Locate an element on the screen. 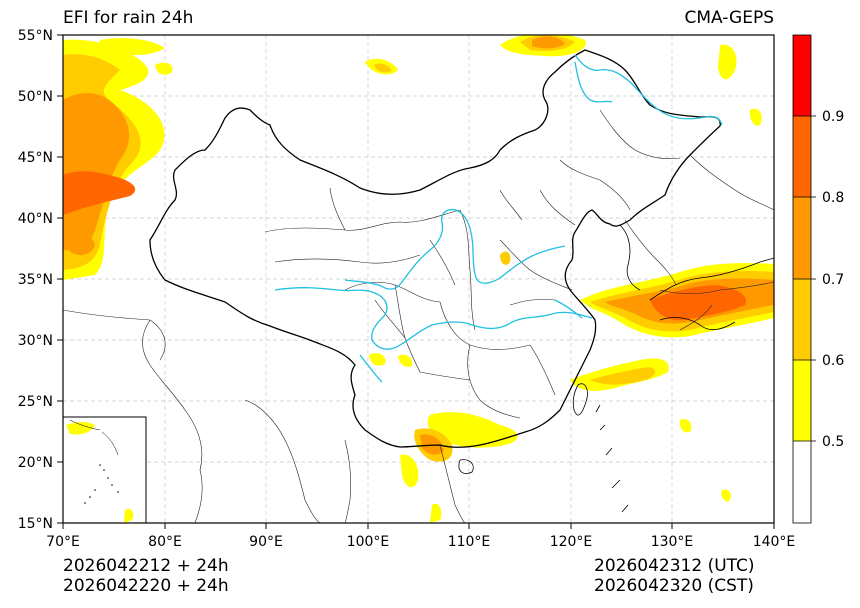 The width and height of the screenshot is (860, 608). map-title: EFI for rain 24h is located at coordinates (128, 18).